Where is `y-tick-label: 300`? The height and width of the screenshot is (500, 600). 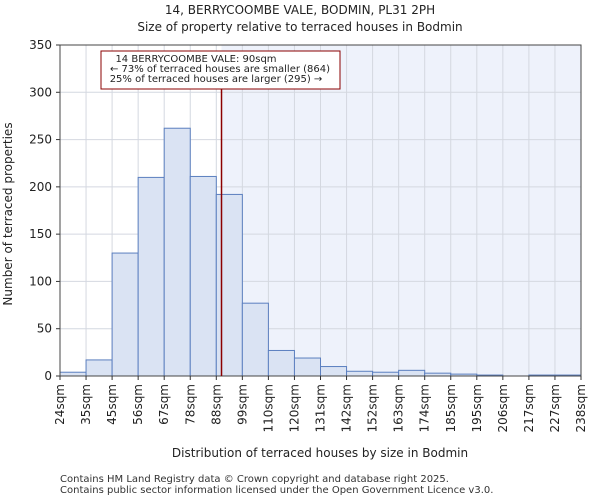 y-tick-label: 300 is located at coordinates (40, 92).